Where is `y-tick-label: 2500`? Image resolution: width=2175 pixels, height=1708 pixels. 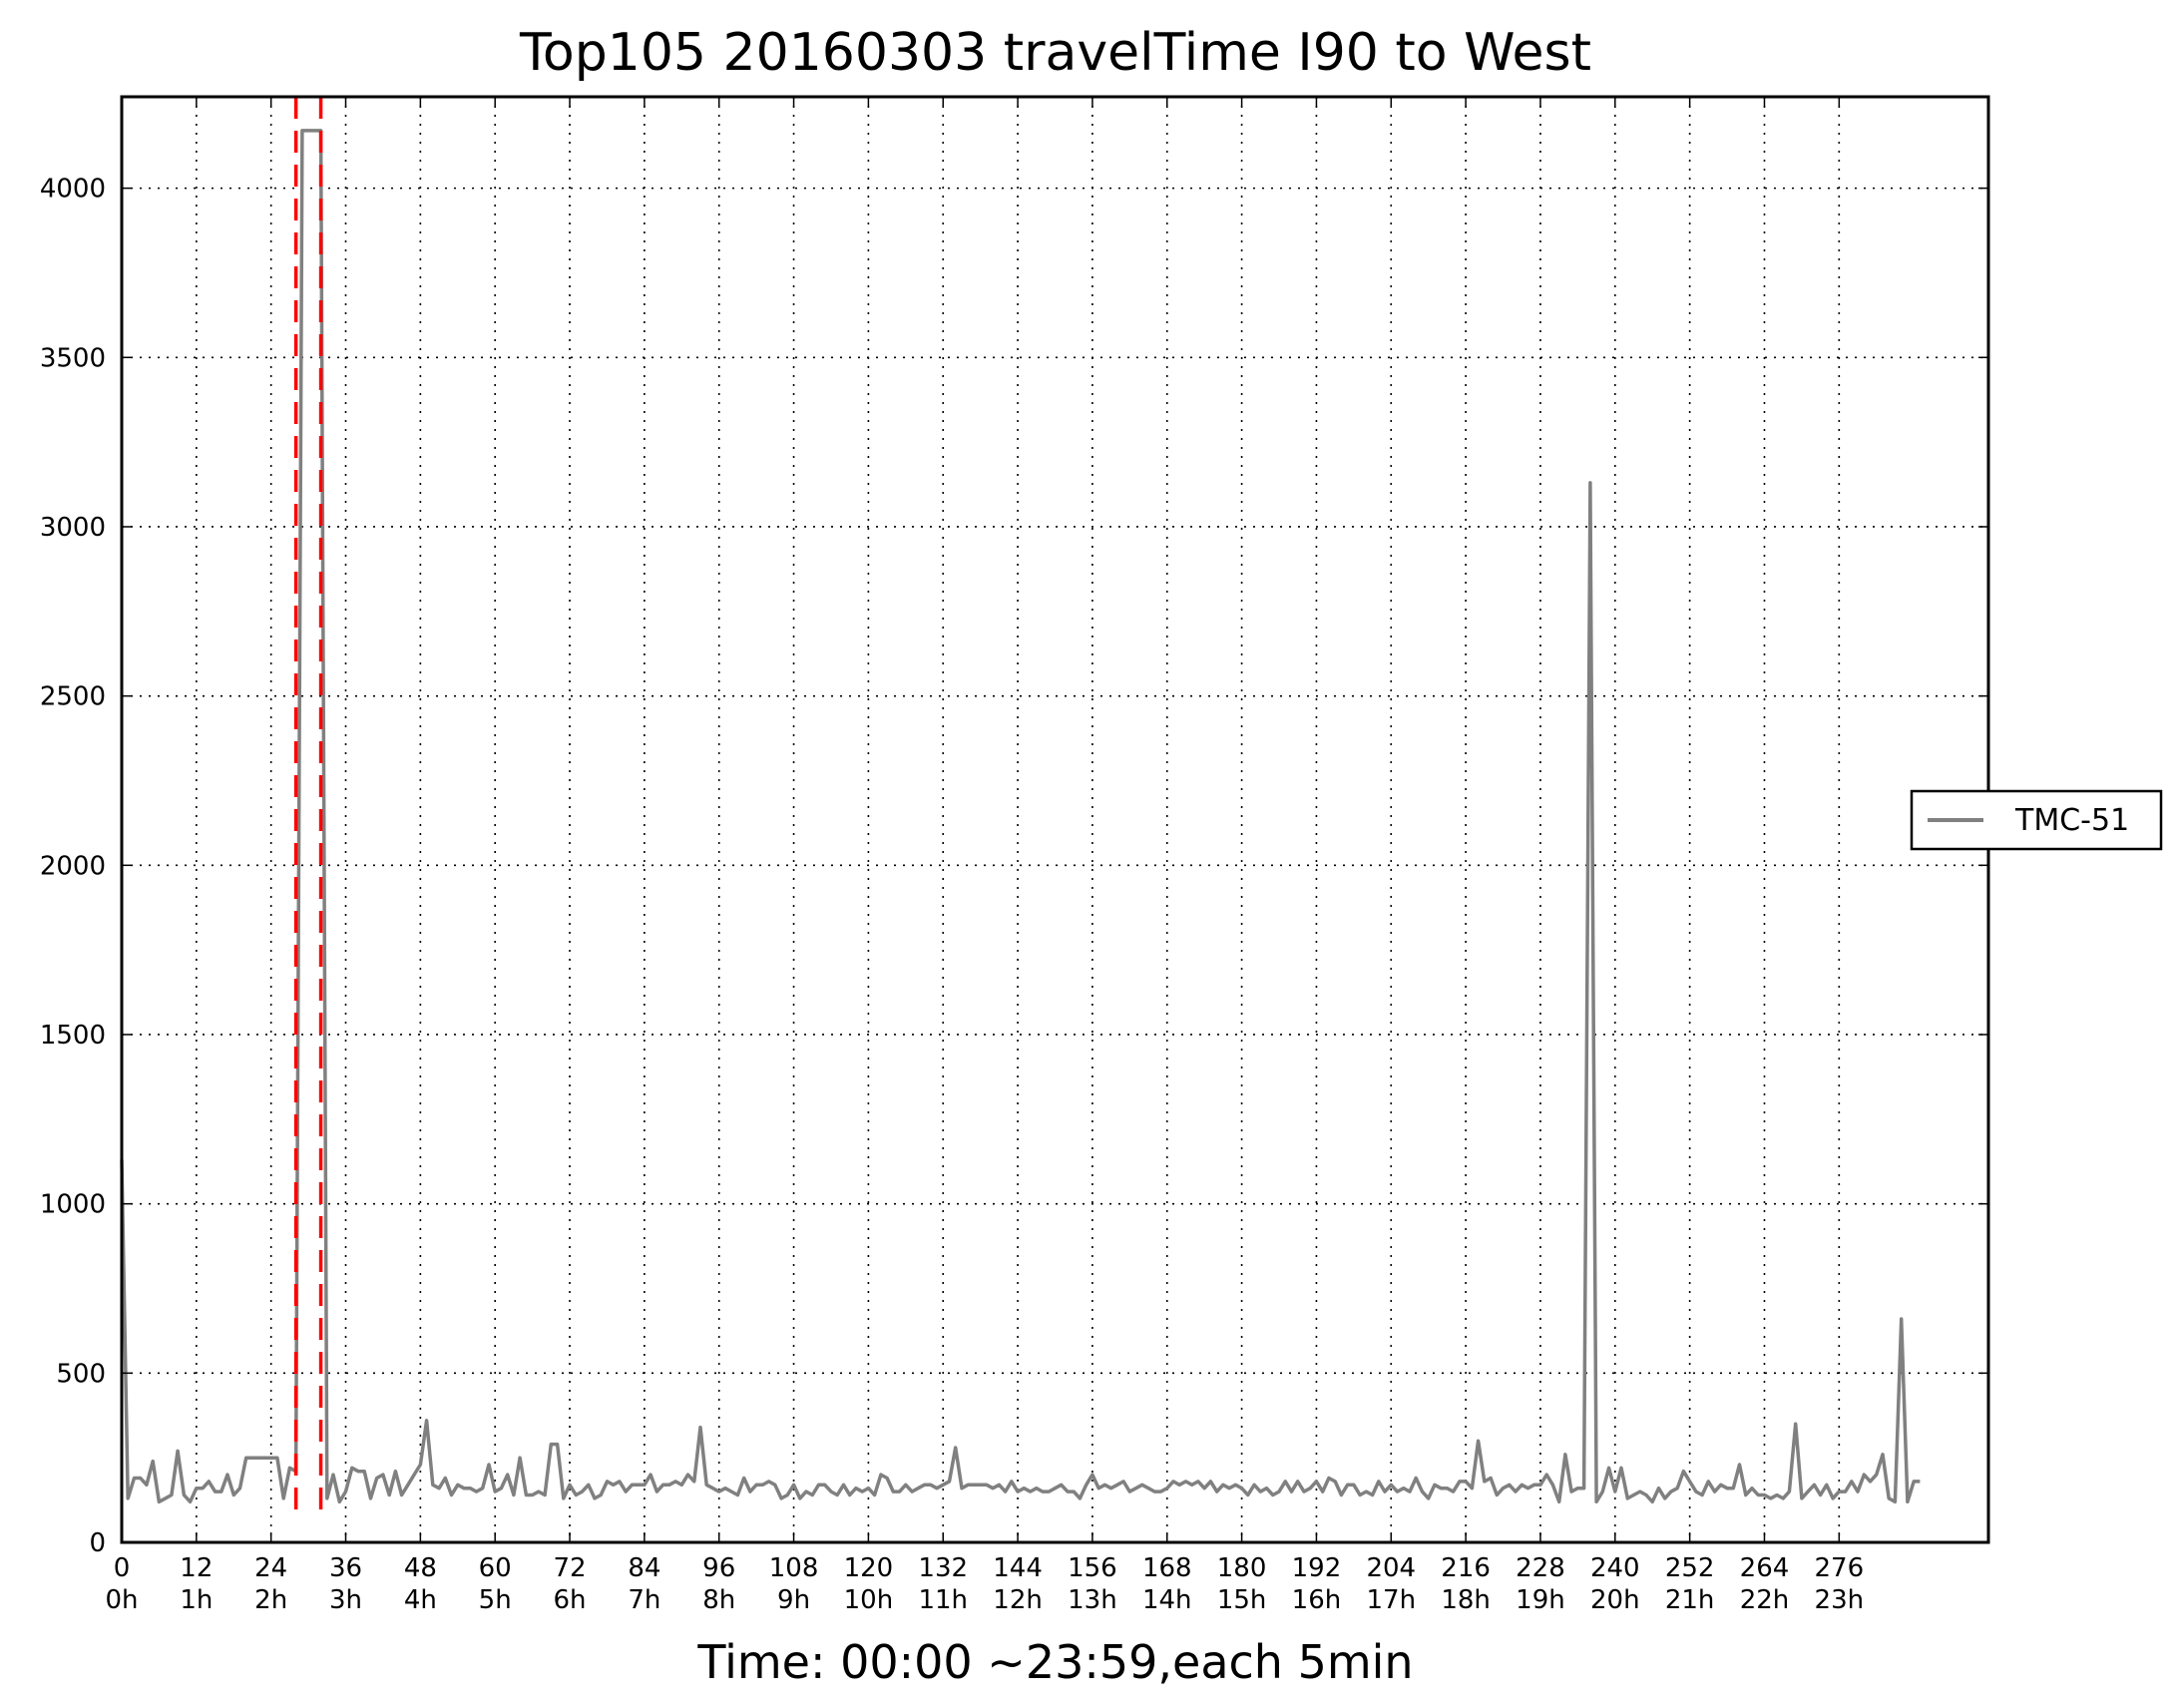 y-tick-label: 2500 is located at coordinates (73, 697).